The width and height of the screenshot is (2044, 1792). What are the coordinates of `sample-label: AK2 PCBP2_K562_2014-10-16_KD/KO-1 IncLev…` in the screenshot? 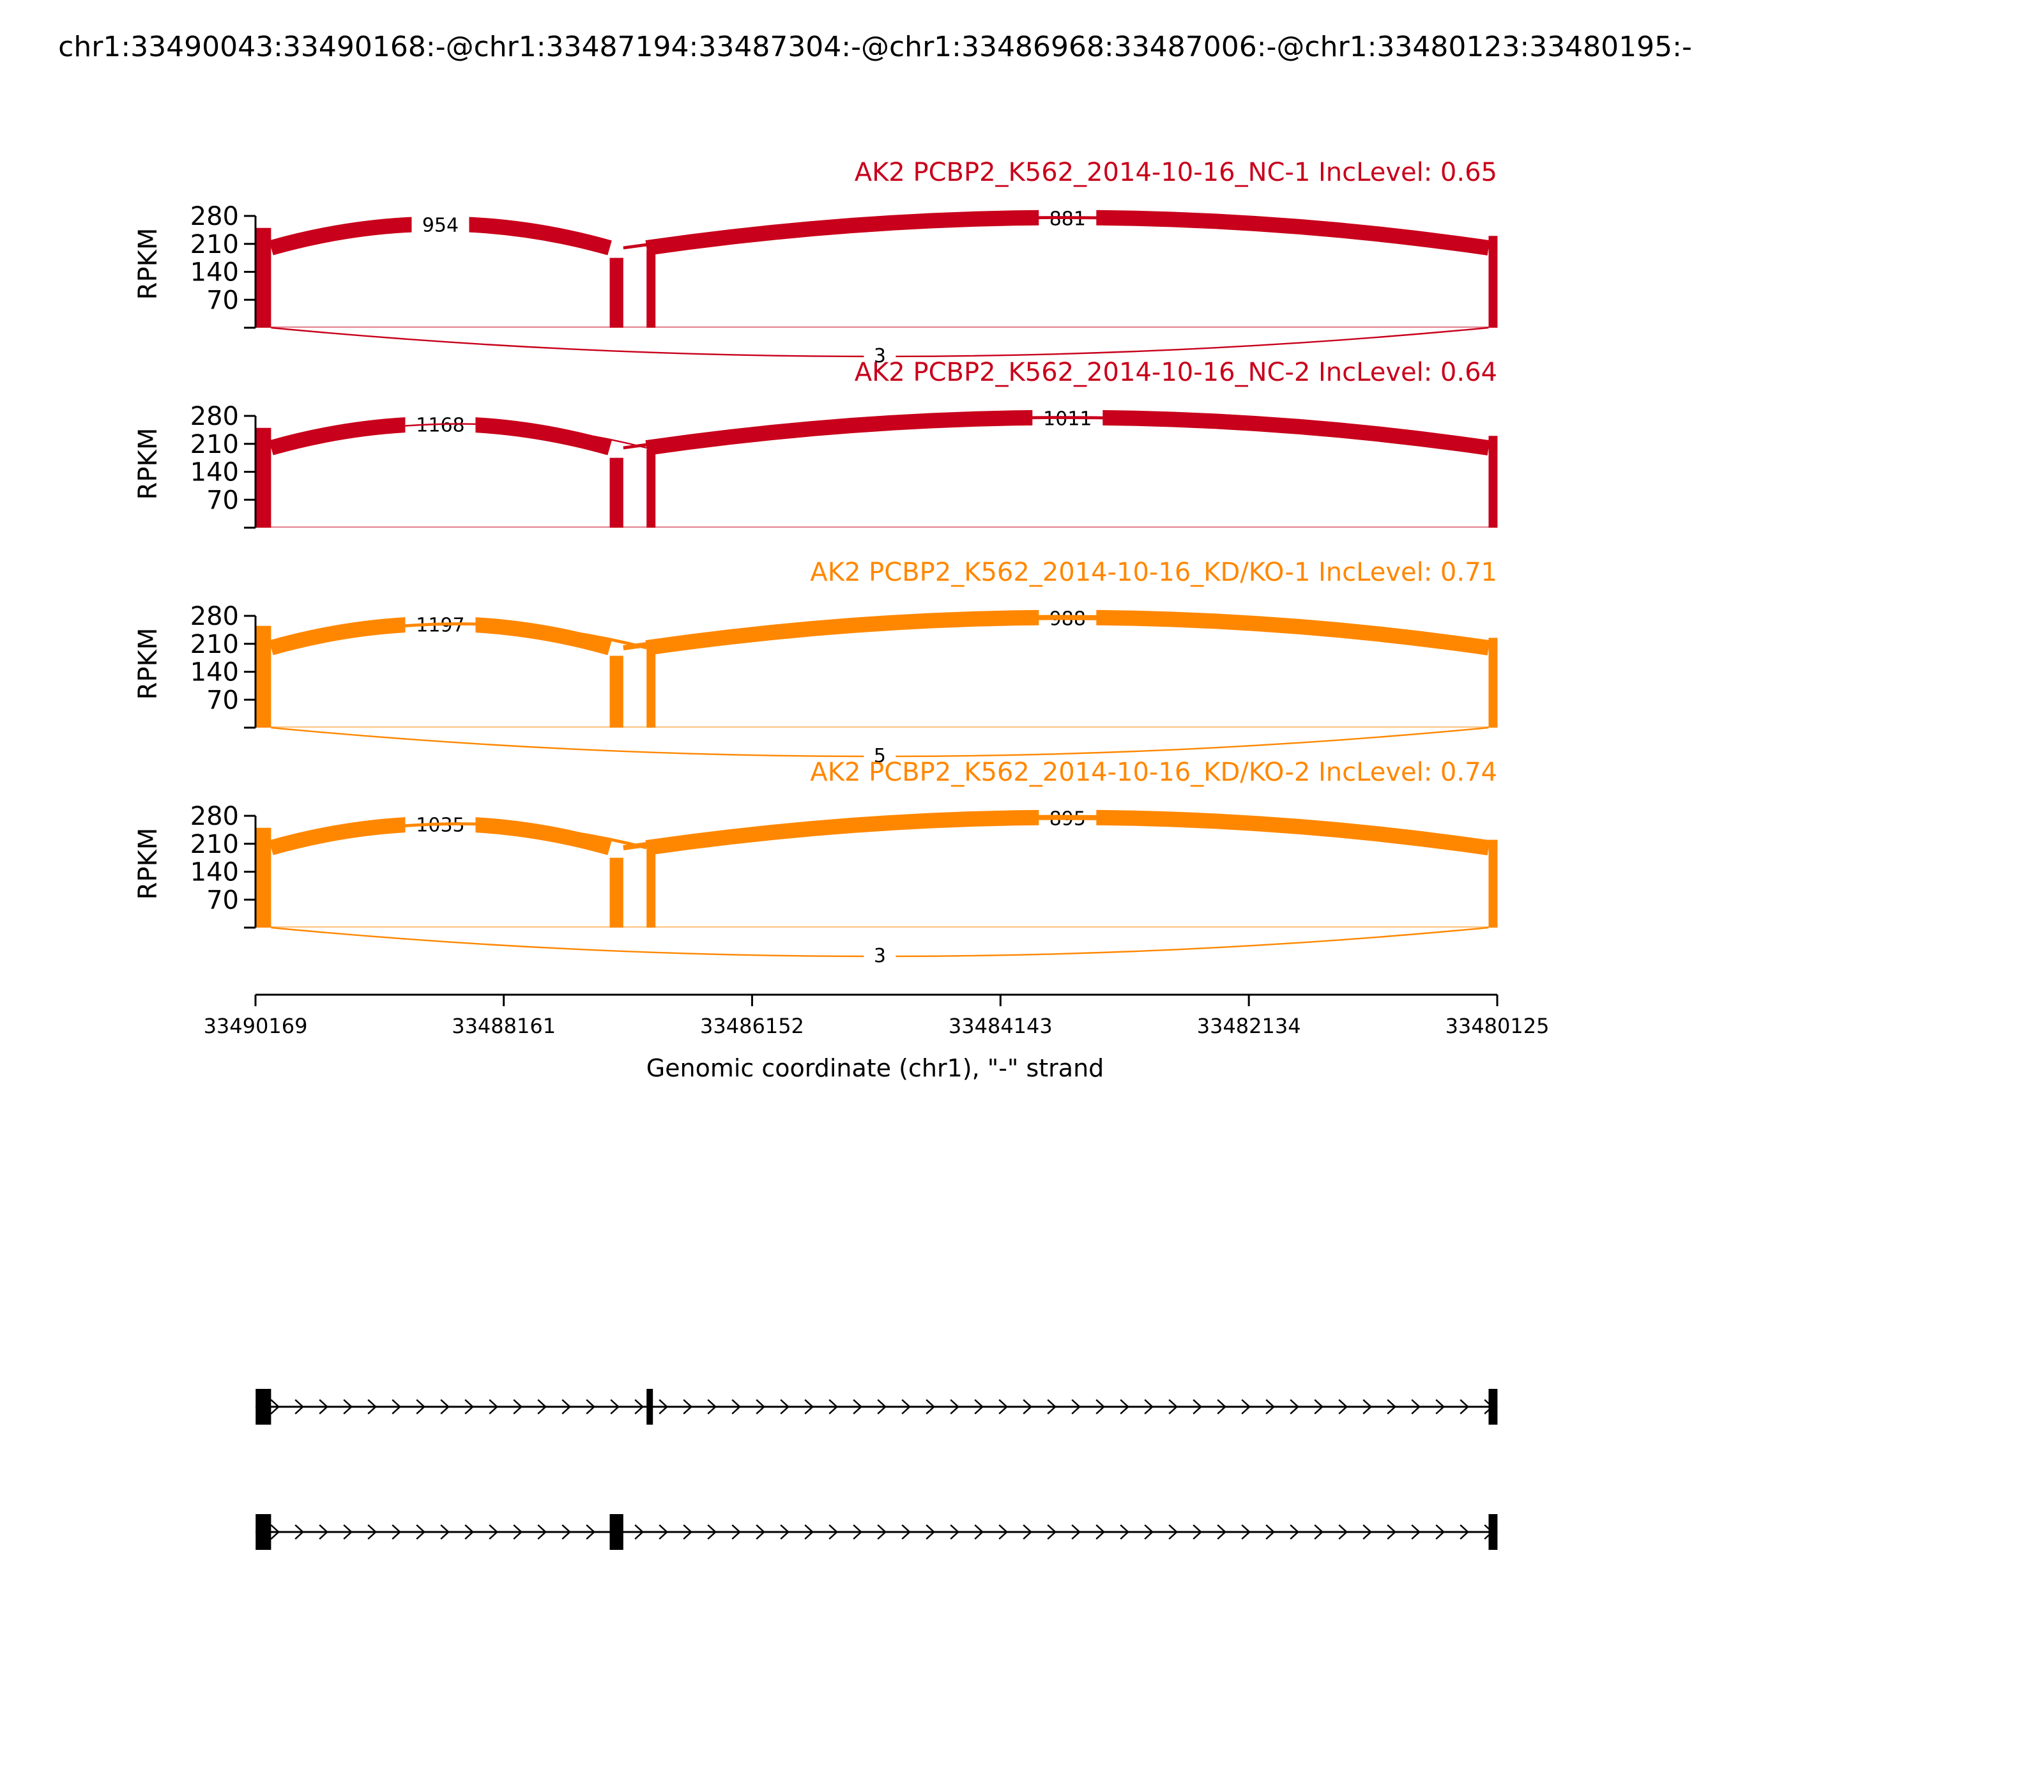 It's located at (1153, 573).